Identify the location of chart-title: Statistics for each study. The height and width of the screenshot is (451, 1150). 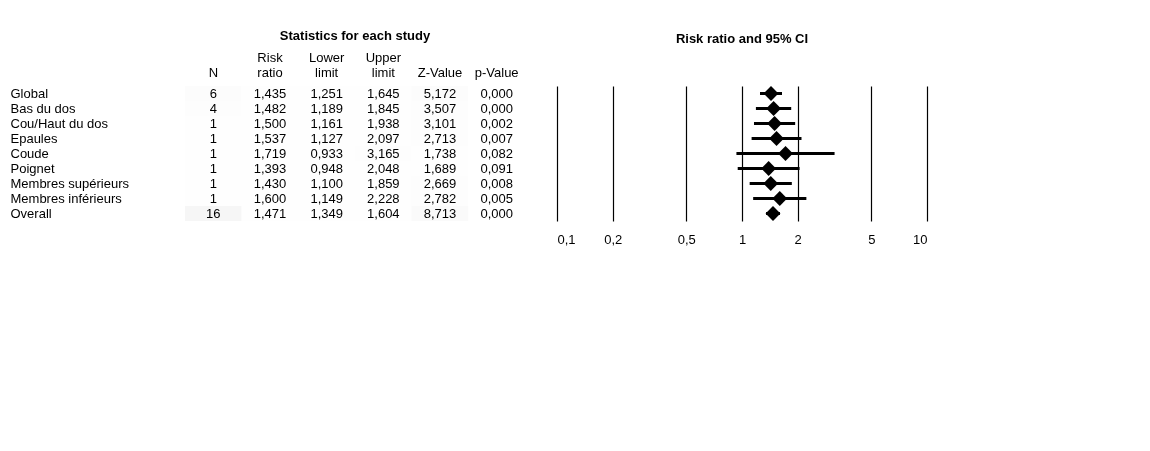
(355, 35).